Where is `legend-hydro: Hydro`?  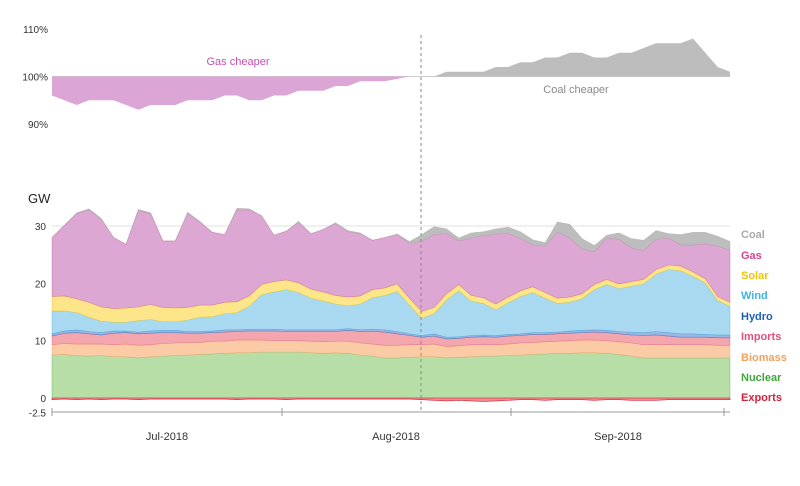 legend-hydro: Hydro is located at coordinates (757, 317).